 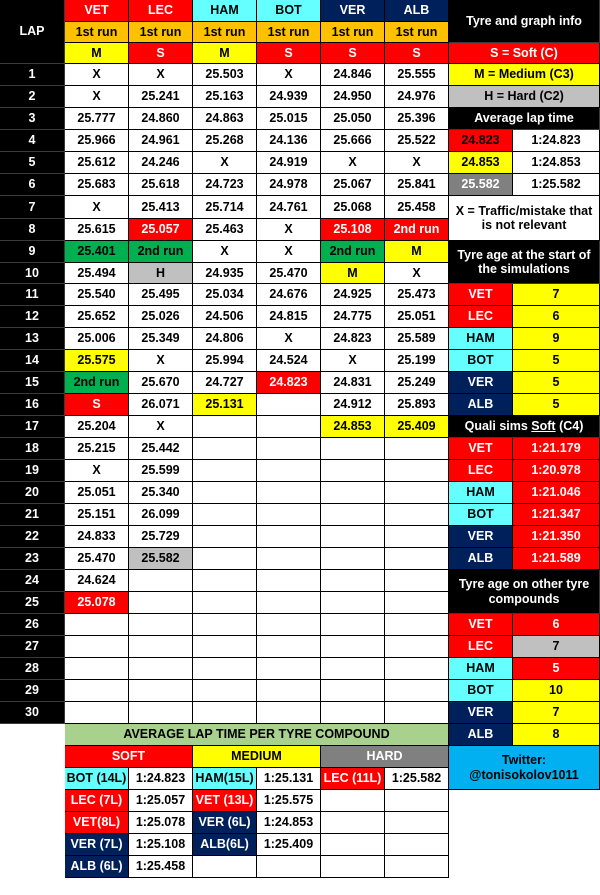 I want to click on lap-time-cell: 25.349, so click(x=161, y=339).